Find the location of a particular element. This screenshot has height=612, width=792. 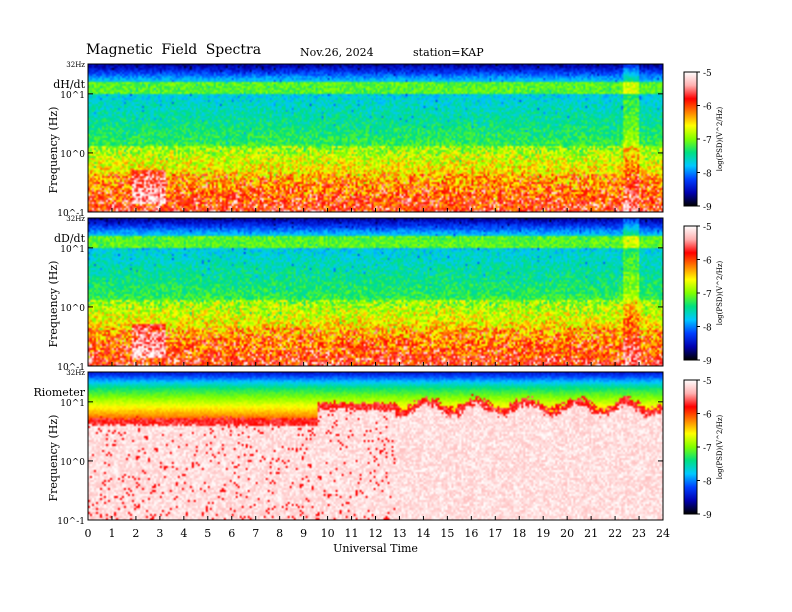

x-tick-label: 11 is located at coordinates (352, 533).